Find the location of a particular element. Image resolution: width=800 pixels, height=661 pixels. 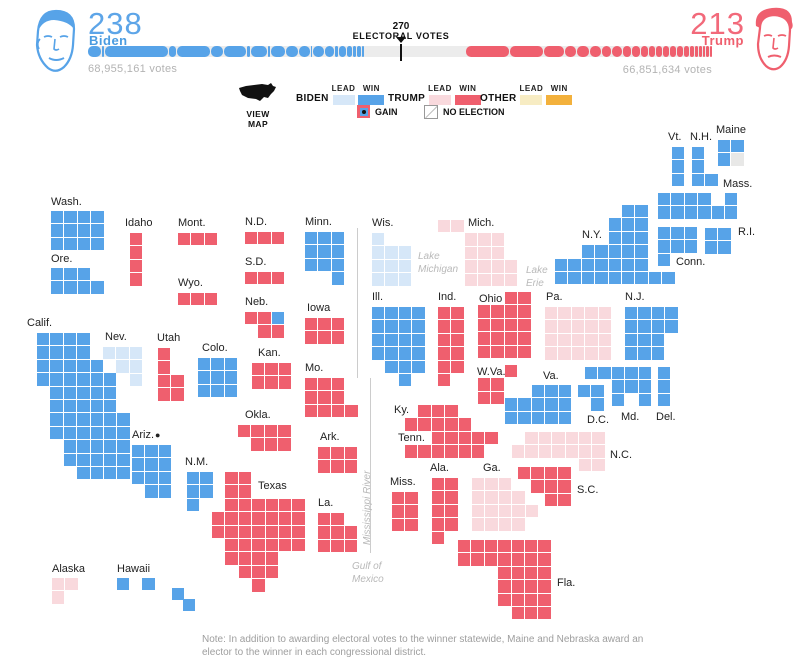

state-cell-ala is located at coordinates (451, 524).